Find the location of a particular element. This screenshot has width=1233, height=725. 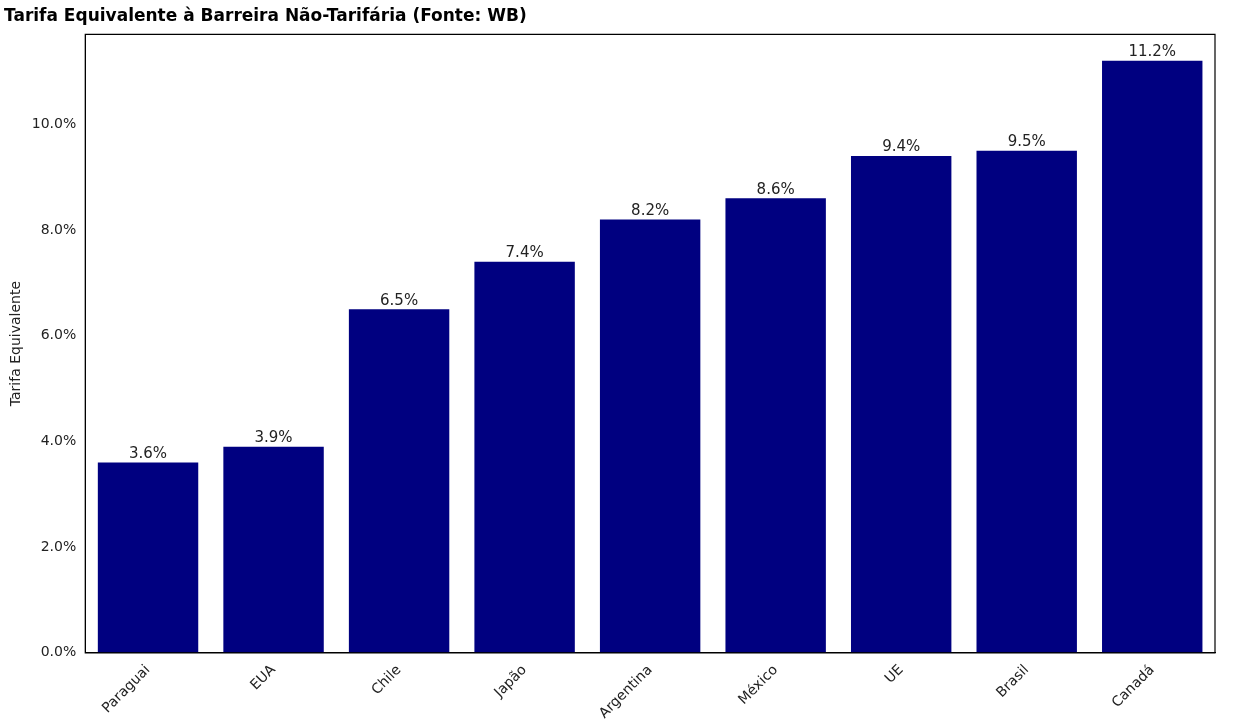

data-label: 7.4% is located at coordinates (524, 252).